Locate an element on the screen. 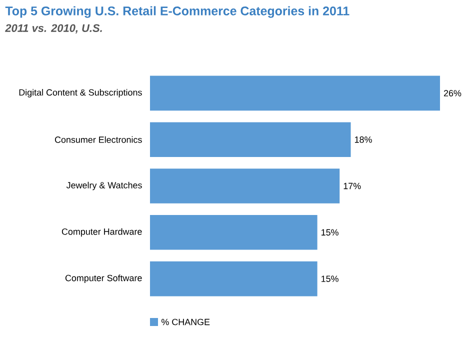 The height and width of the screenshot is (344, 475). chart-title: Top 5 Growing U.S. Retail E-Commerce Categories in 2011 is located at coordinates (177, 12).